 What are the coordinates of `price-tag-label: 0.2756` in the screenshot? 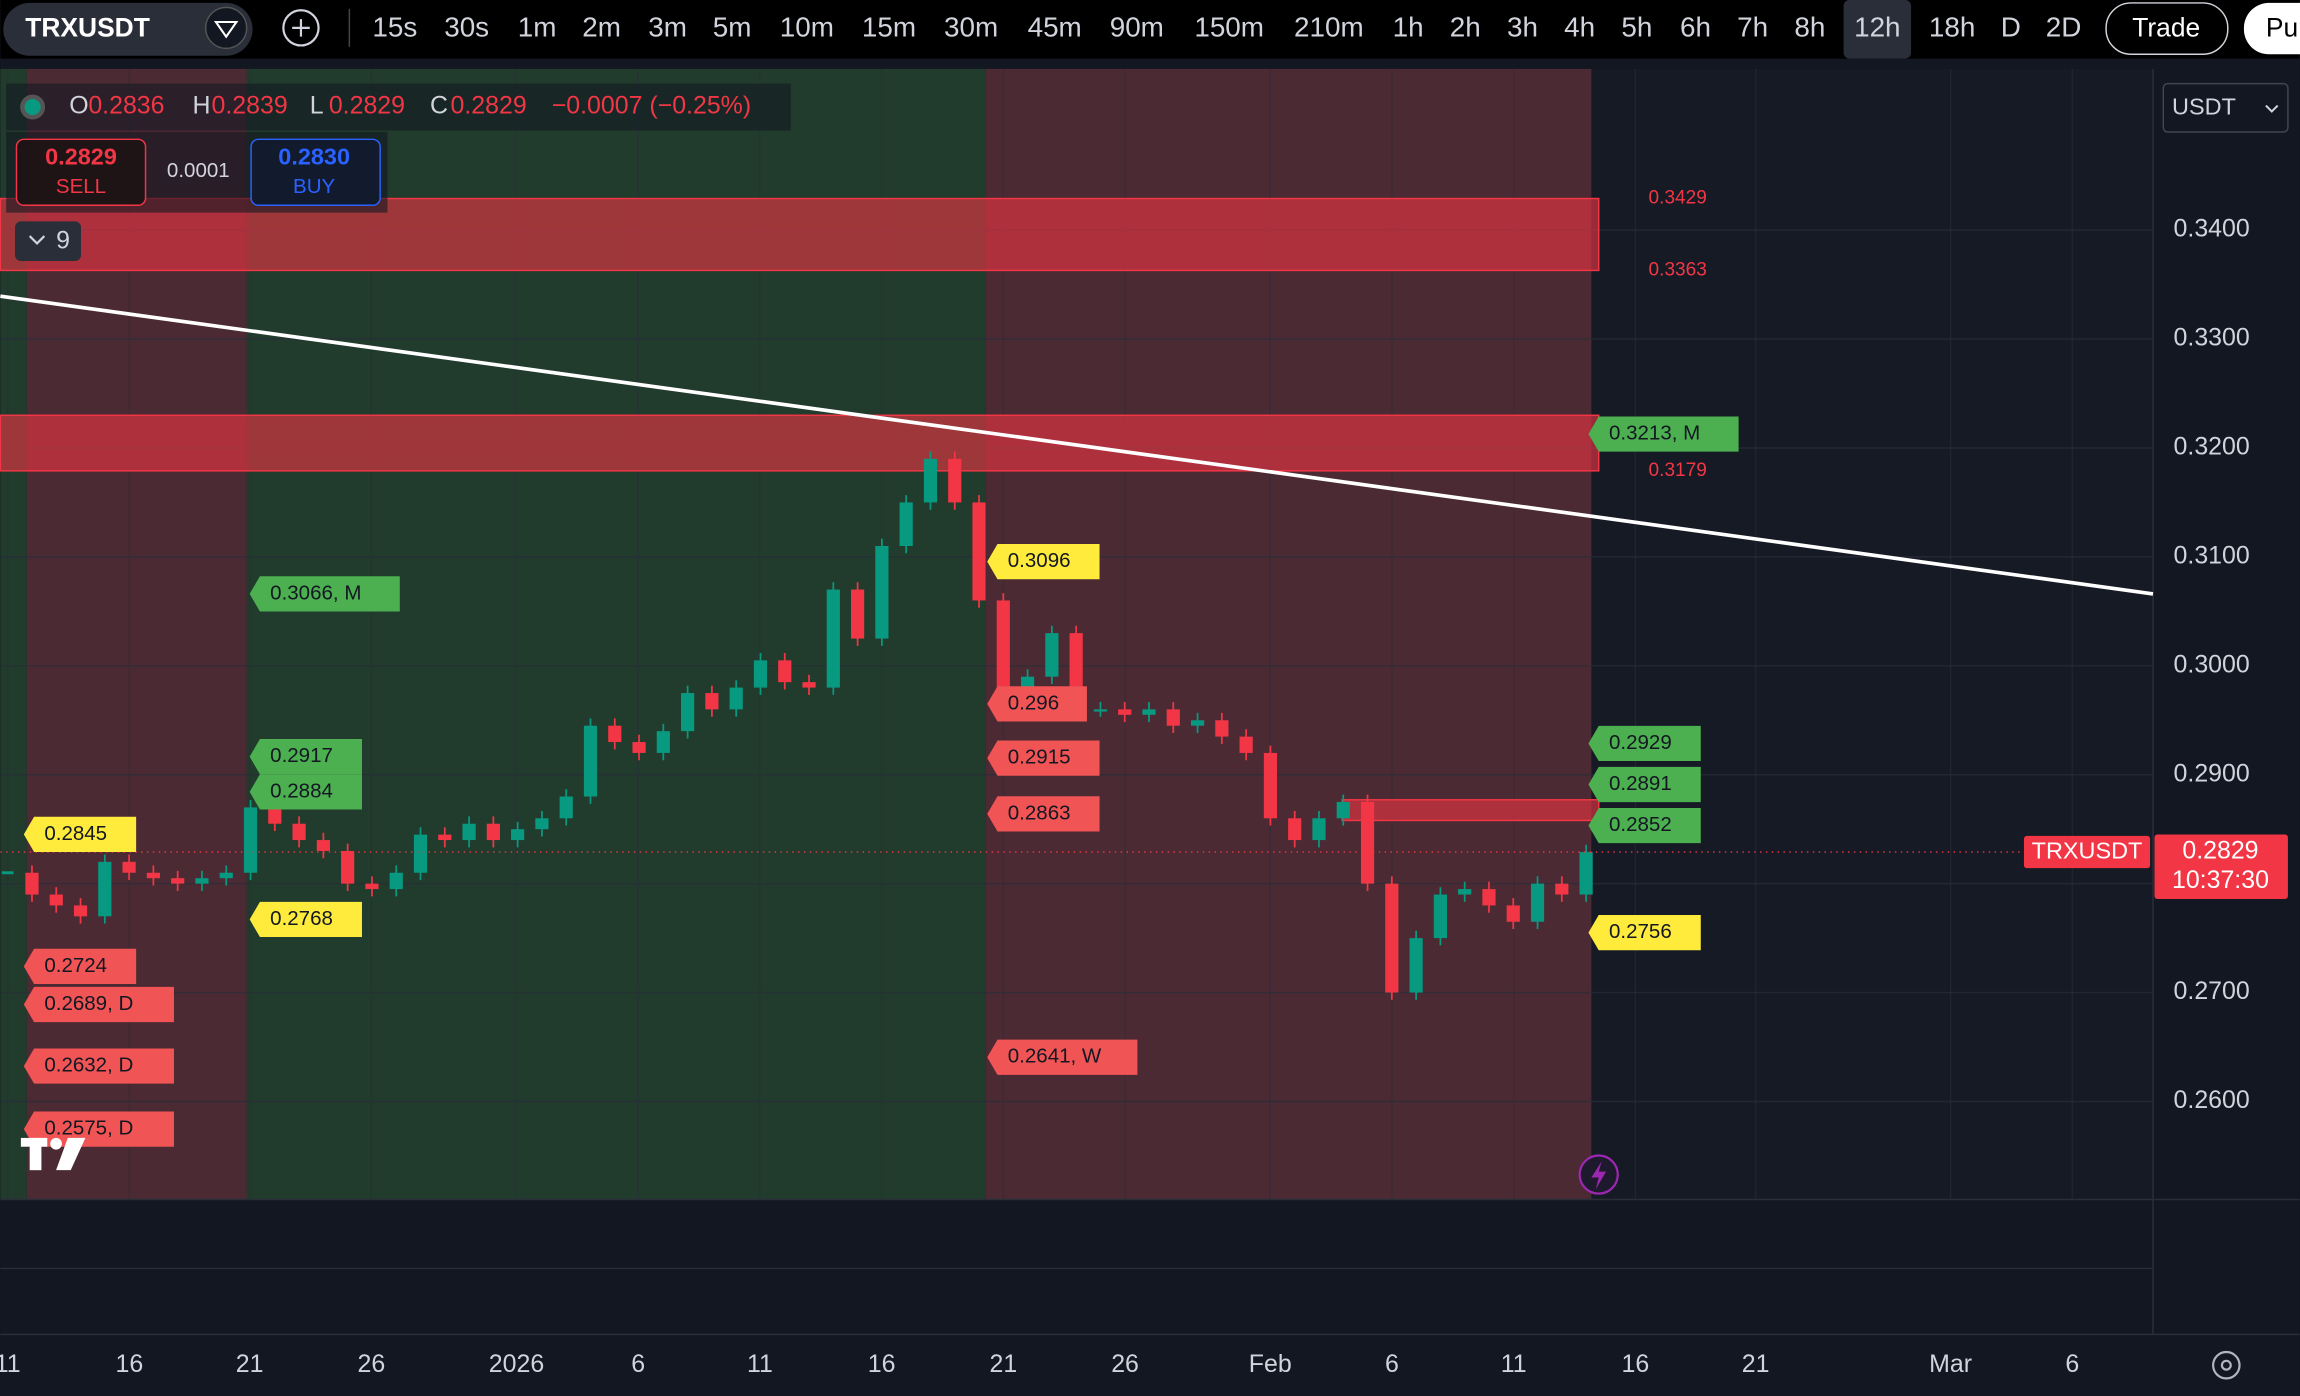 It's located at (1640, 931).